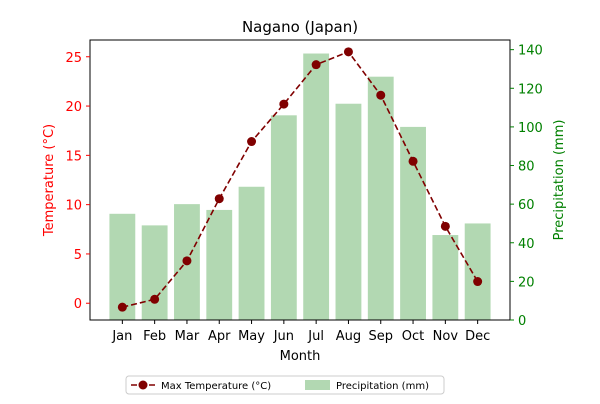 The width and height of the screenshot is (600, 404). What do you see at coordinates (216, 386) in the screenshot?
I see `legend-label-temperature: Max Temperature (°C)` at bounding box center [216, 386].